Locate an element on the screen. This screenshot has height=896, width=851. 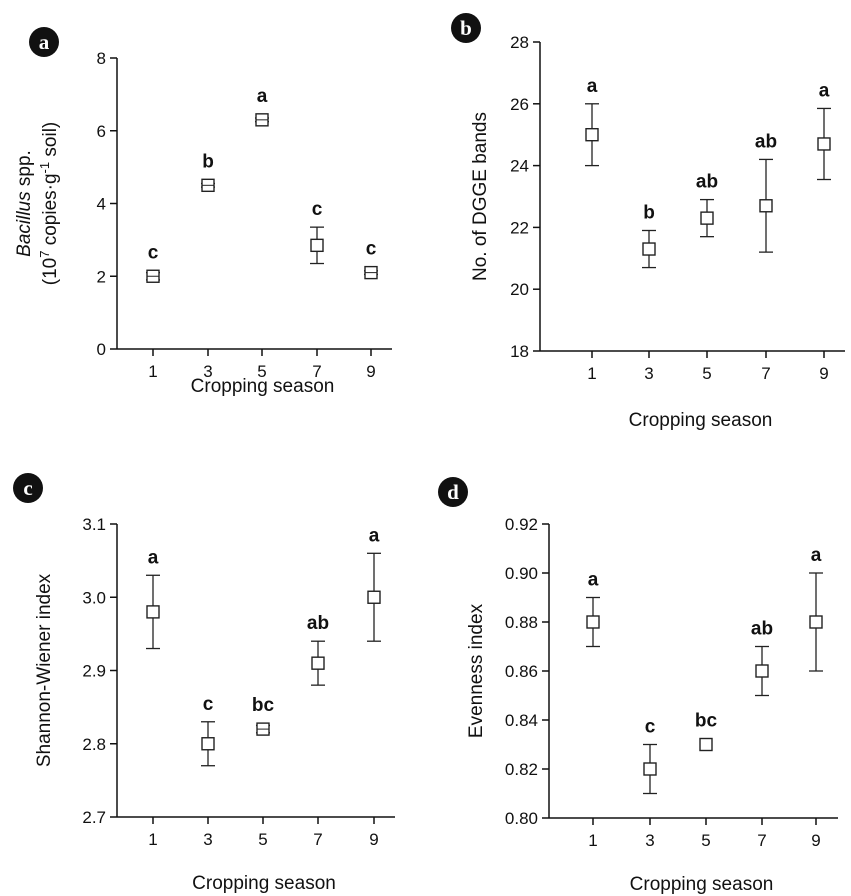
y-axis-title: No. of DGGE bands is located at coordinates (480, 196).